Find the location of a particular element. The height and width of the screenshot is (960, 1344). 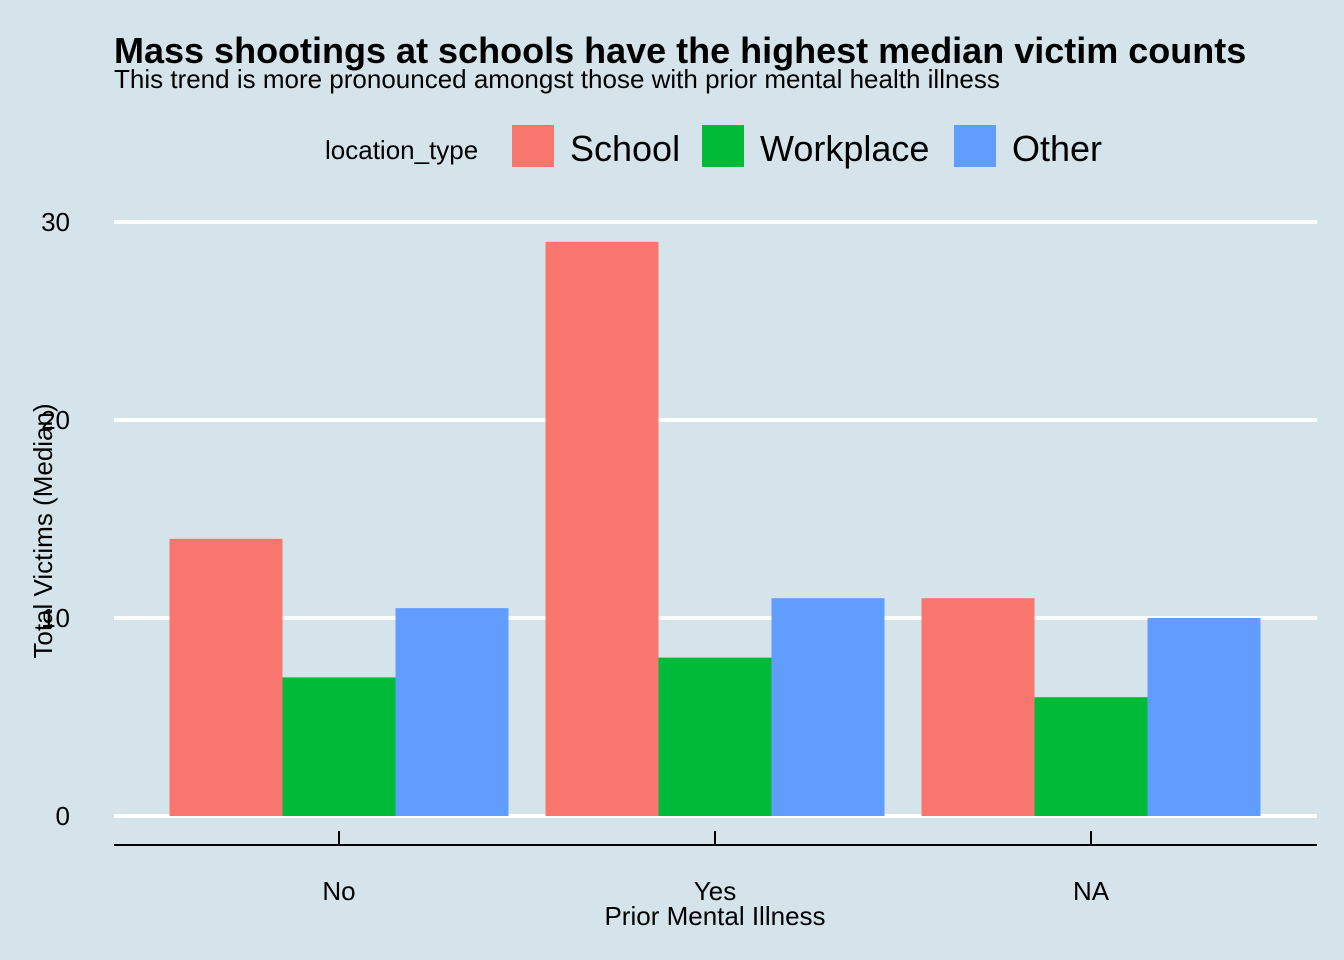

legend-label-workplace: Workplace is located at coordinates (844, 148).